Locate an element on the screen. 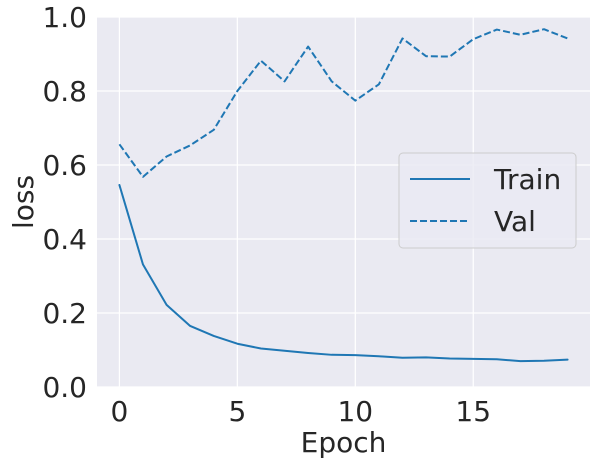  x-tick-label: 10 is located at coordinates (355, 411).